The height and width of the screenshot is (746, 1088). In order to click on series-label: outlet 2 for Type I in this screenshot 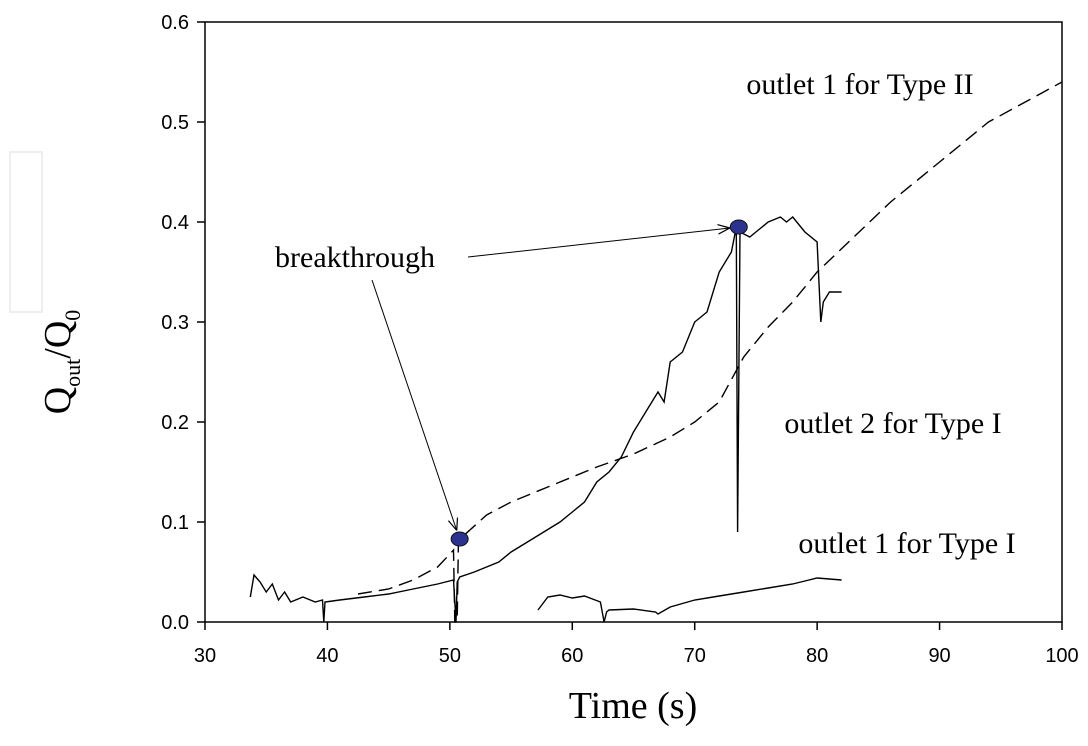, I will do `click(892, 423)`.